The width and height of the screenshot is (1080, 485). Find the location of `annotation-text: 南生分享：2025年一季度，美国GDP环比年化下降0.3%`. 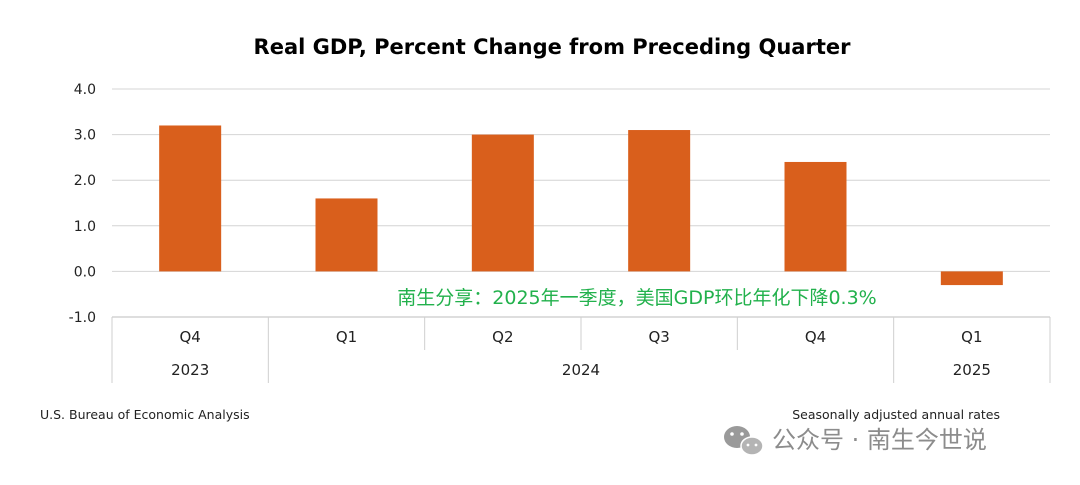

annotation-text: 南生分享：2025年一季度，美国GDP环比年化下降0.3% is located at coordinates (636, 298).